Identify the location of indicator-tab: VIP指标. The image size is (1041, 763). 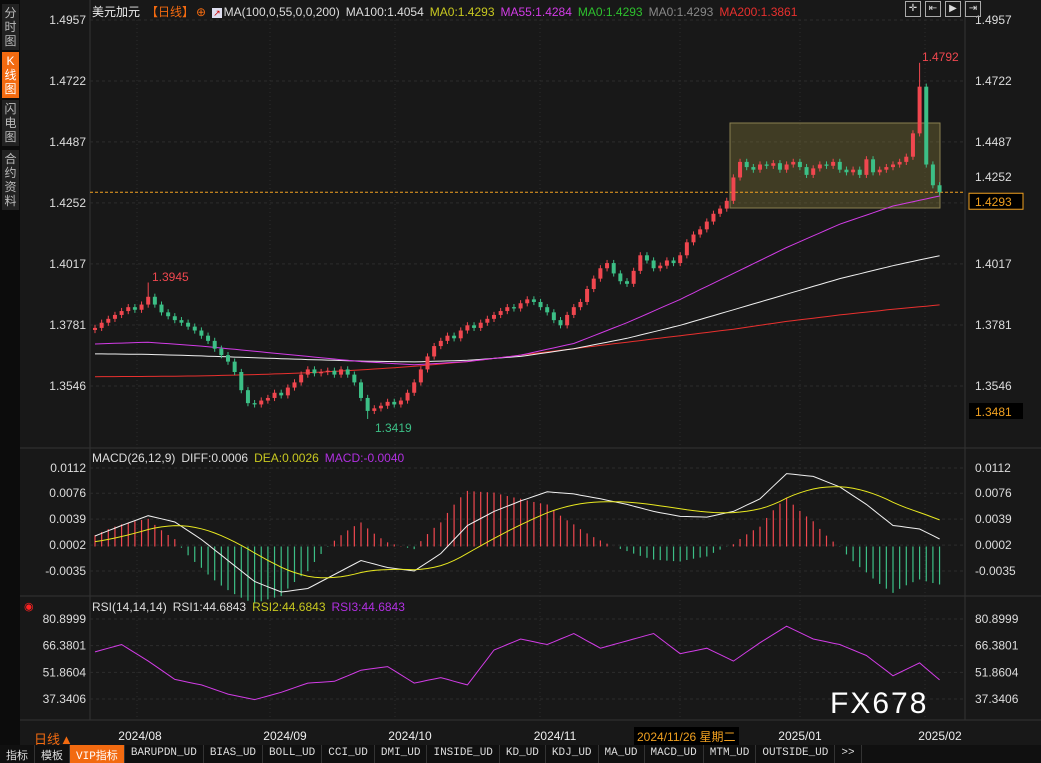
(97, 754).